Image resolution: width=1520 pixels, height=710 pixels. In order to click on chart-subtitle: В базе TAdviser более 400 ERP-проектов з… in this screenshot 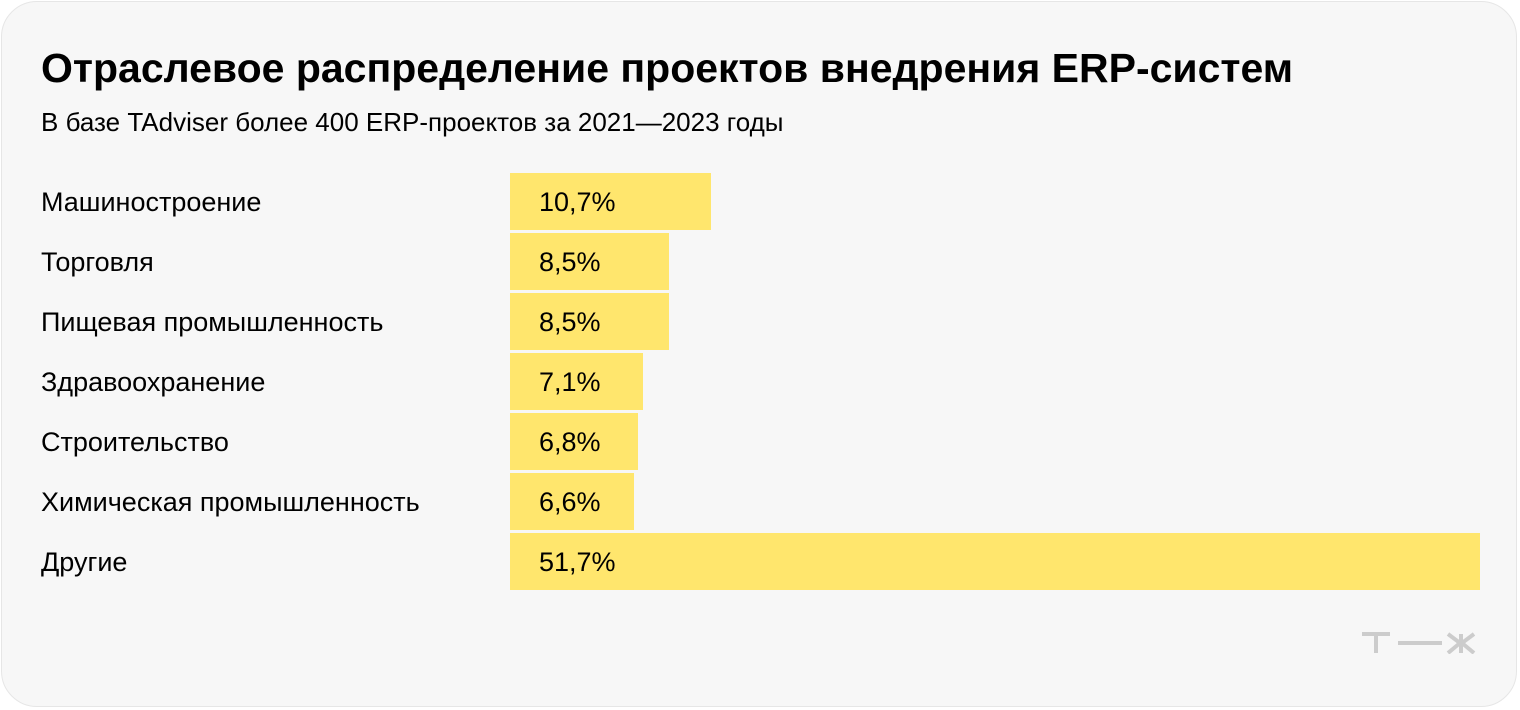, I will do `click(412, 122)`.